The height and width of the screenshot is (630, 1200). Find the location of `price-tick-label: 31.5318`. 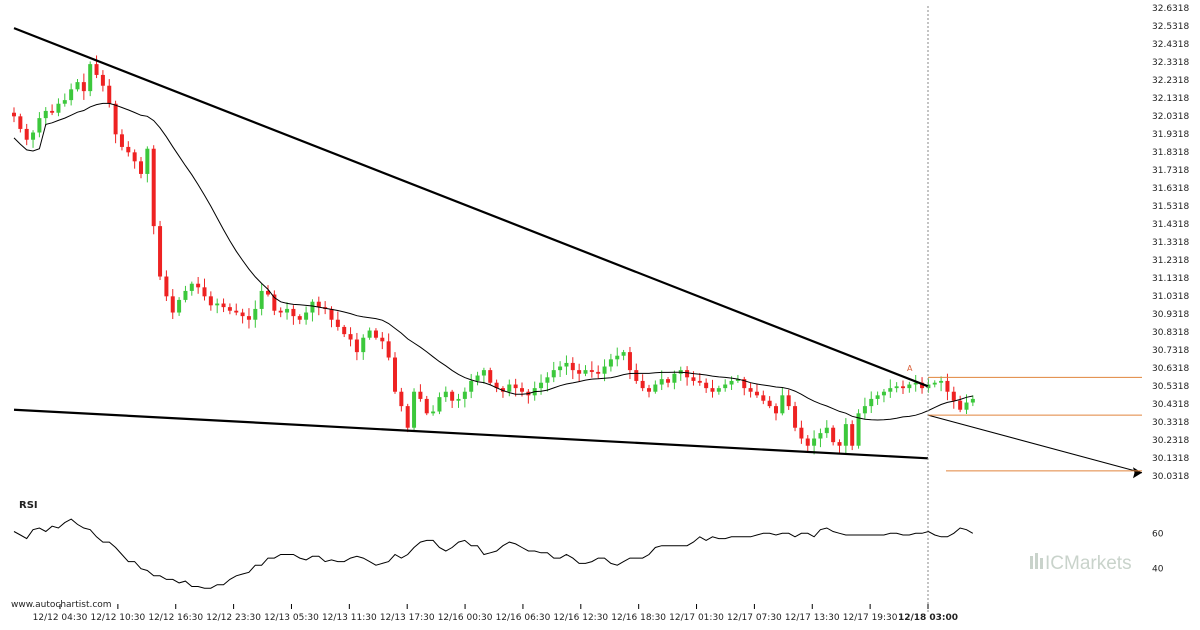

price-tick-label: 31.5318 is located at coordinates (1170, 207).